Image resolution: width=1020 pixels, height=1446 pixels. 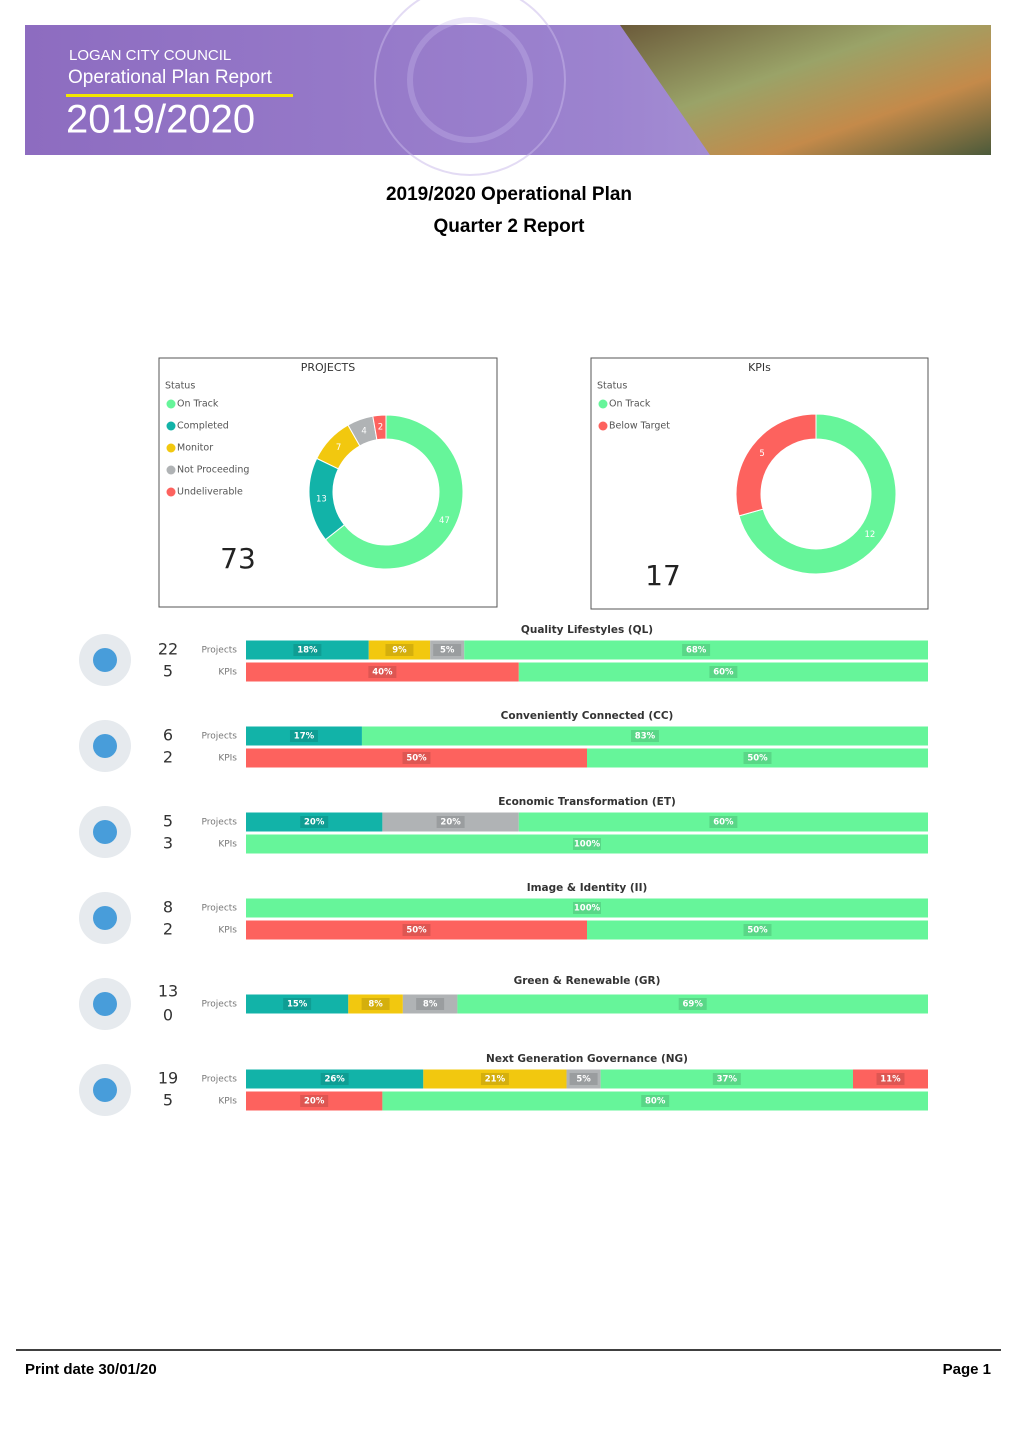 I want to click on value-label: 15%, so click(x=297, y=1005).